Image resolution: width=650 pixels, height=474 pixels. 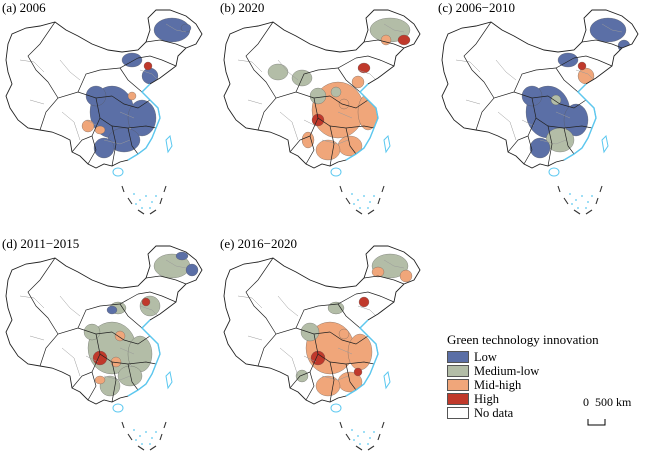 I want to click on legend-swatch-medium-low, so click(x=458, y=371).